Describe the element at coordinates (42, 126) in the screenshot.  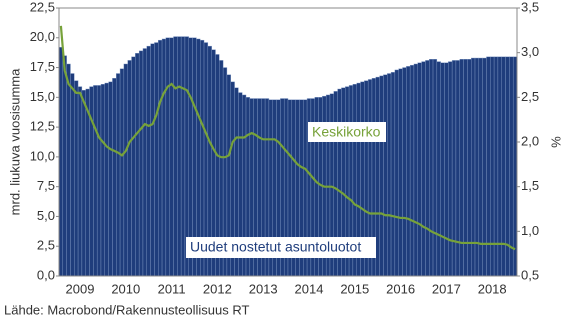
I see `y-tick-label: 12,5` at that location.